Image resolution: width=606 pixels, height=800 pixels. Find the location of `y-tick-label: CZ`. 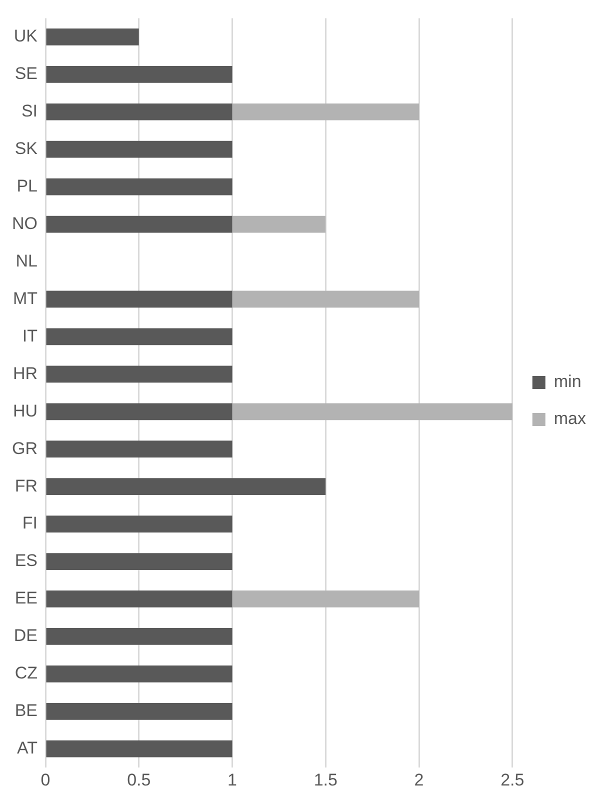

y-tick-label: CZ is located at coordinates (26, 673).